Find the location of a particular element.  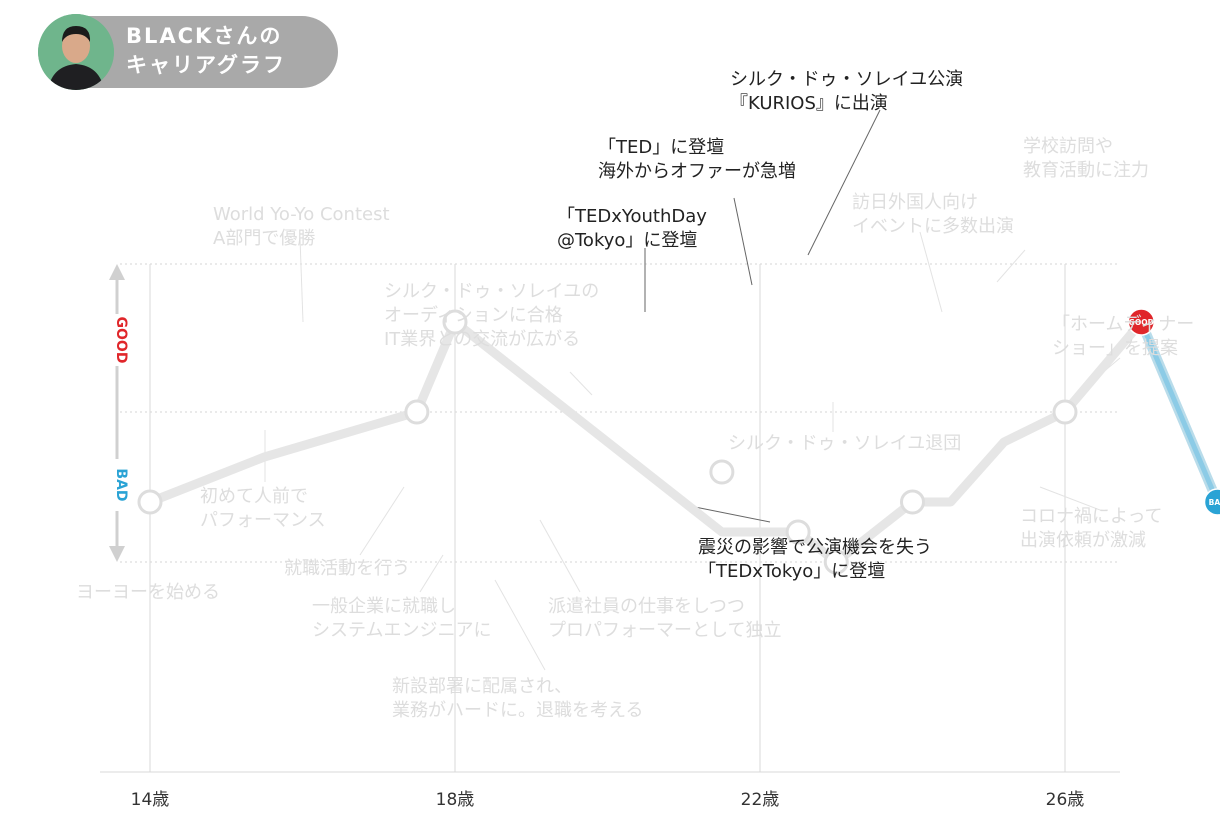

annotation-highlight: シルク・ドゥ・ソレイユ公演『KURIOS』に出演 is located at coordinates (846, 91).